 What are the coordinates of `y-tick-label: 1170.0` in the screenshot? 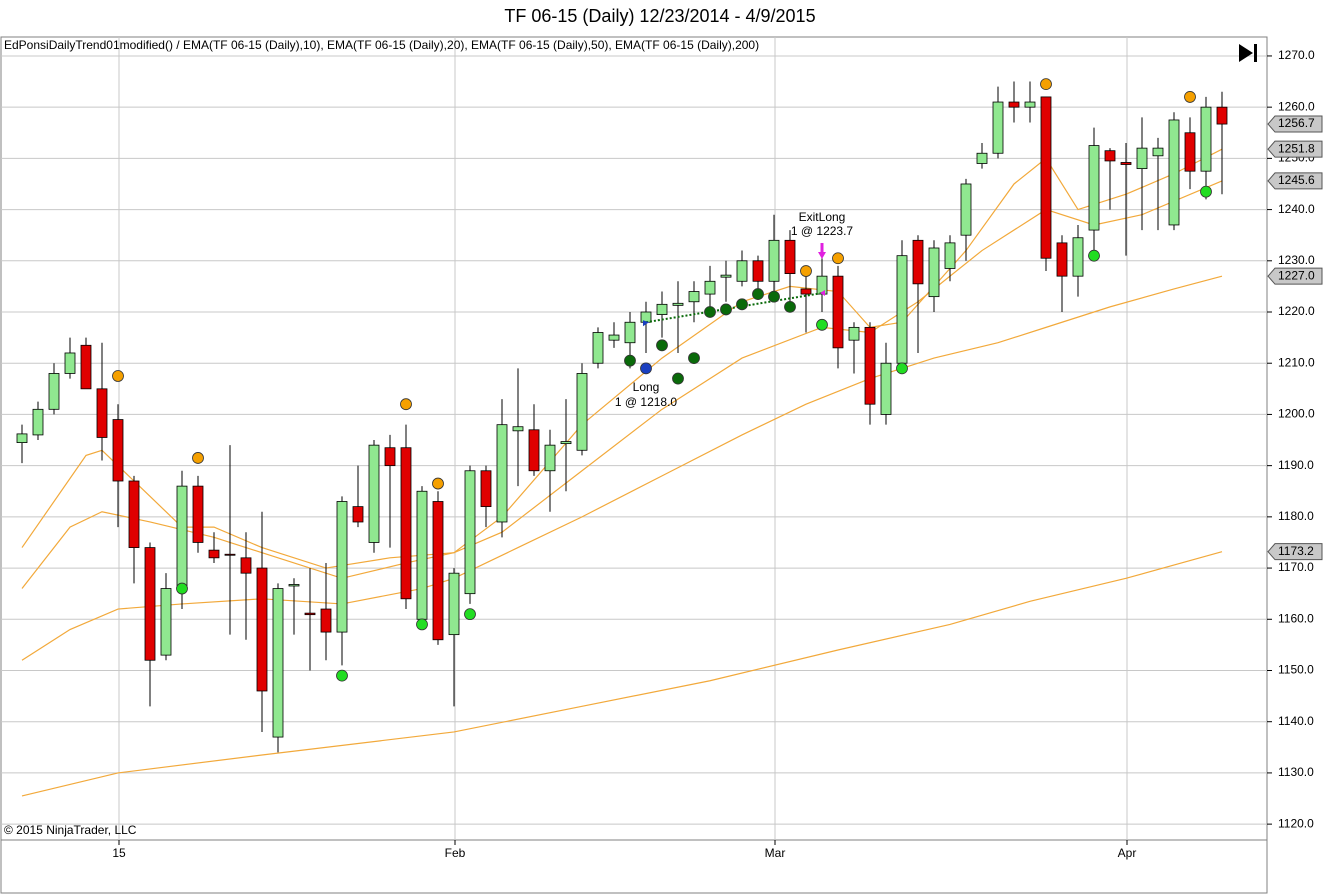 It's located at (1296, 567).